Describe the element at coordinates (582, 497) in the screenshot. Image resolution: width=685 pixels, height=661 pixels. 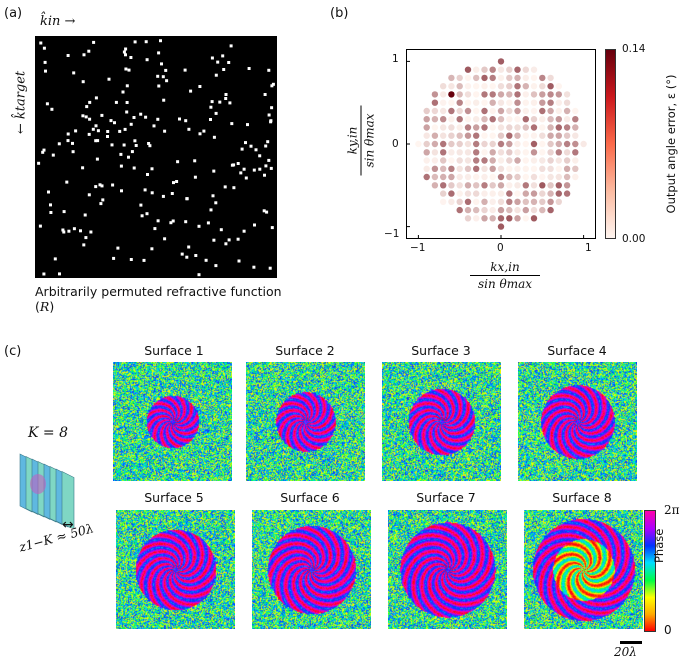
I see `surface-title-8: Surface 8` at that location.